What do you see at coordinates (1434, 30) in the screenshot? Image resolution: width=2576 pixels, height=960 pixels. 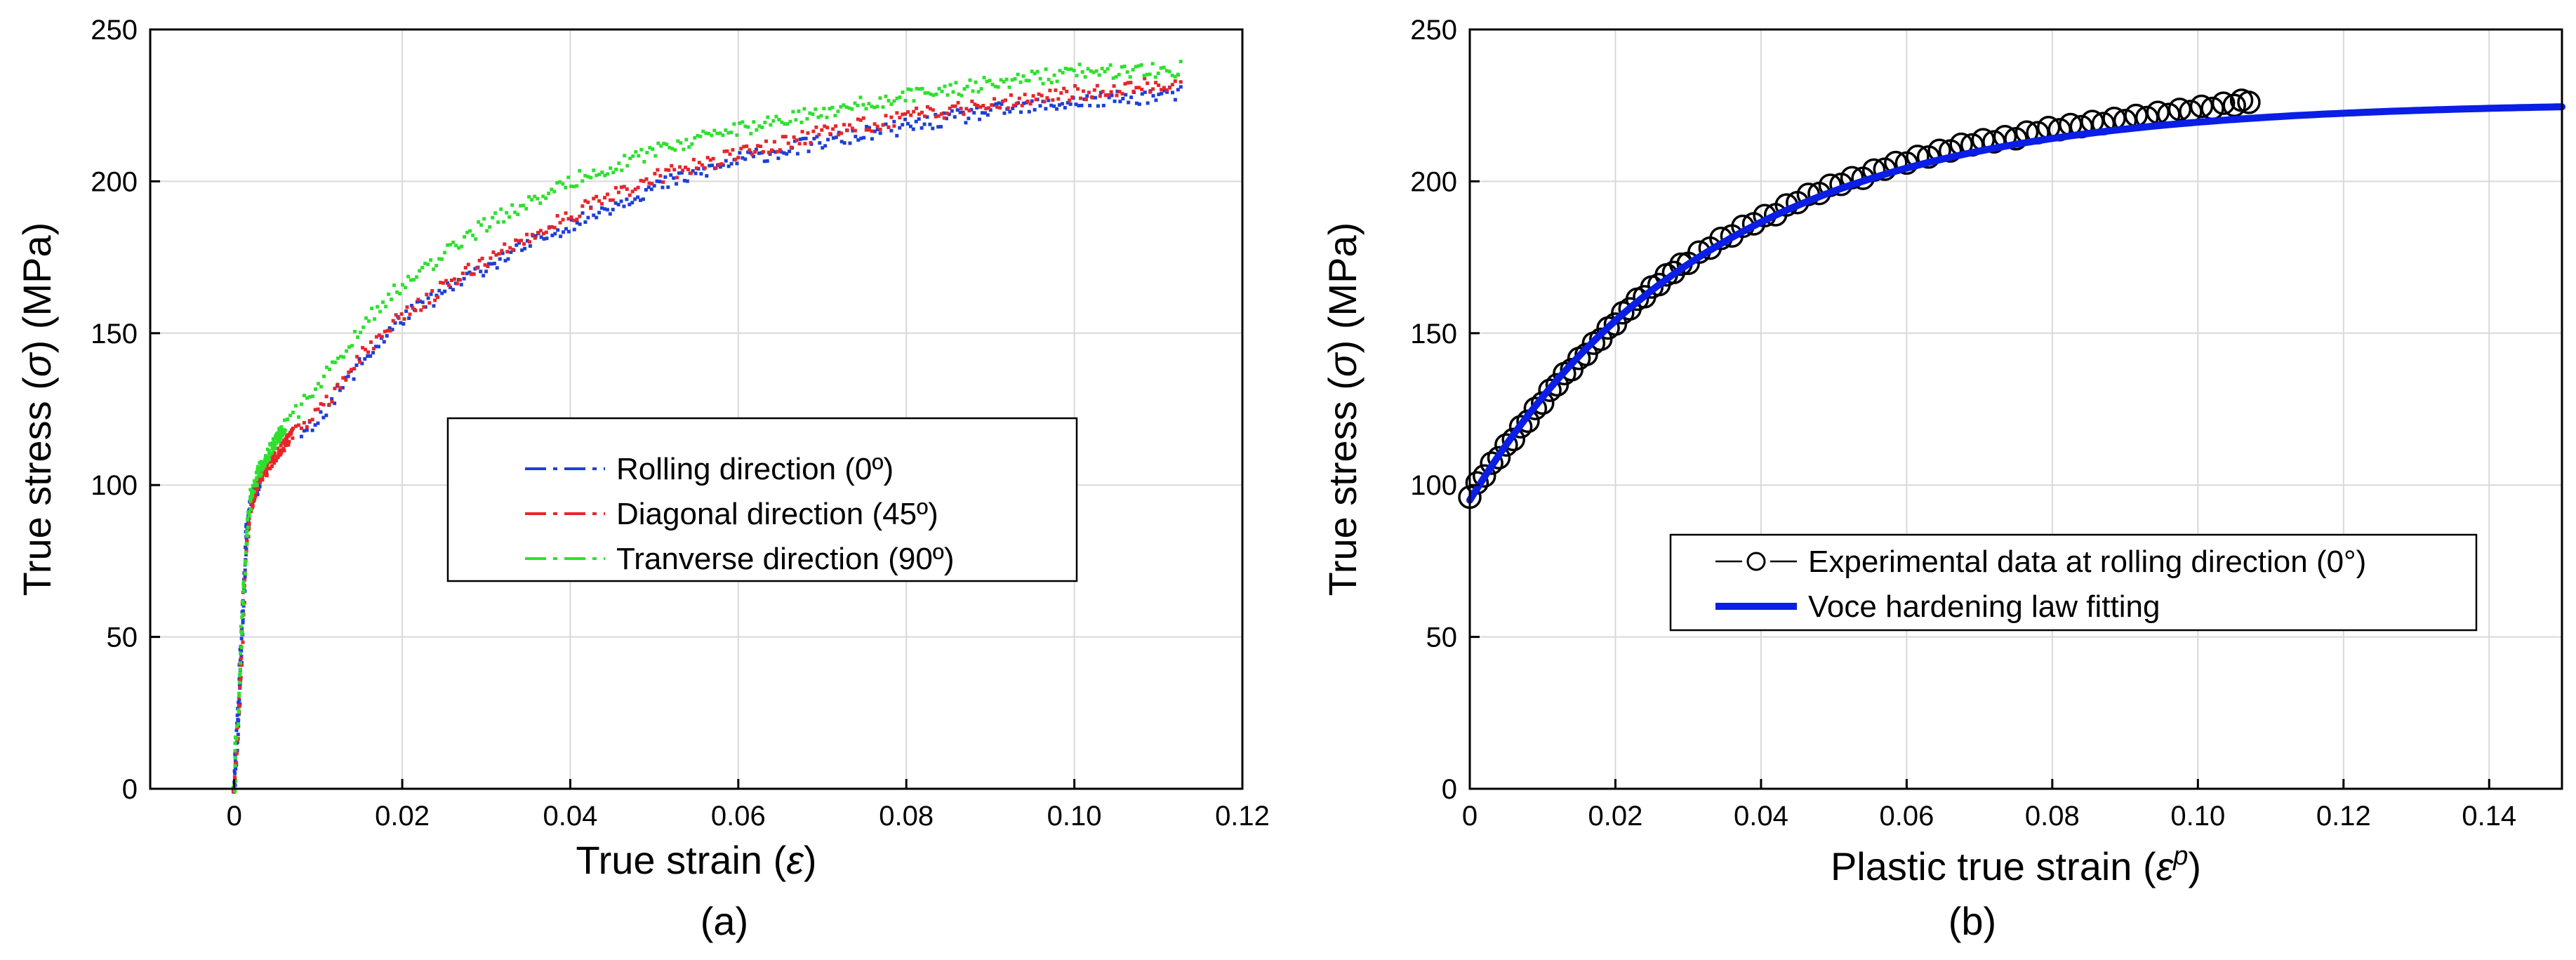 I see `chart-b-y-tick-label: 250` at bounding box center [1434, 30].